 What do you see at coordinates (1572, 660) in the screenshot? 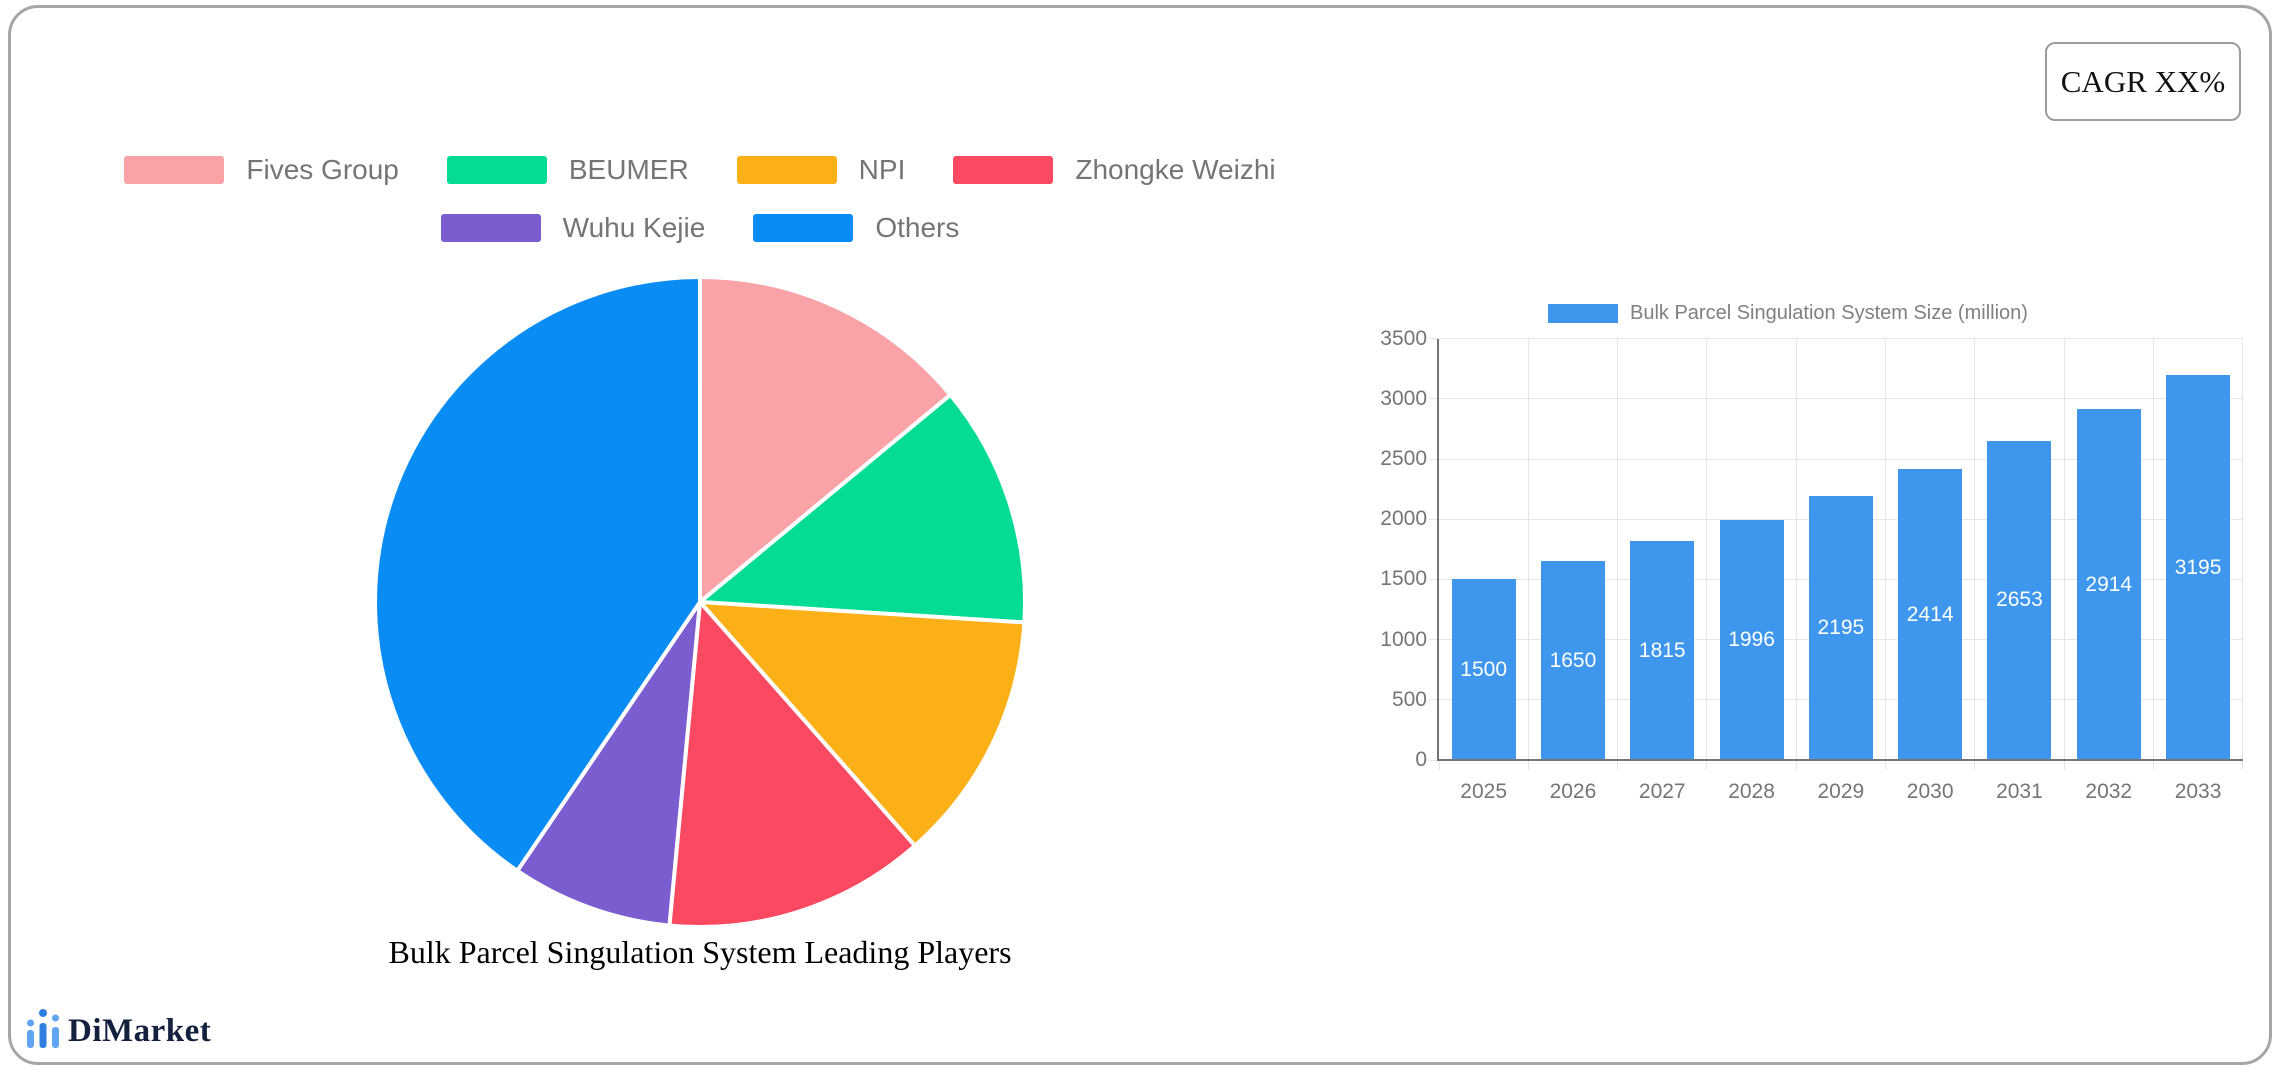
I see `bar-2026` at bounding box center [1572, 660].